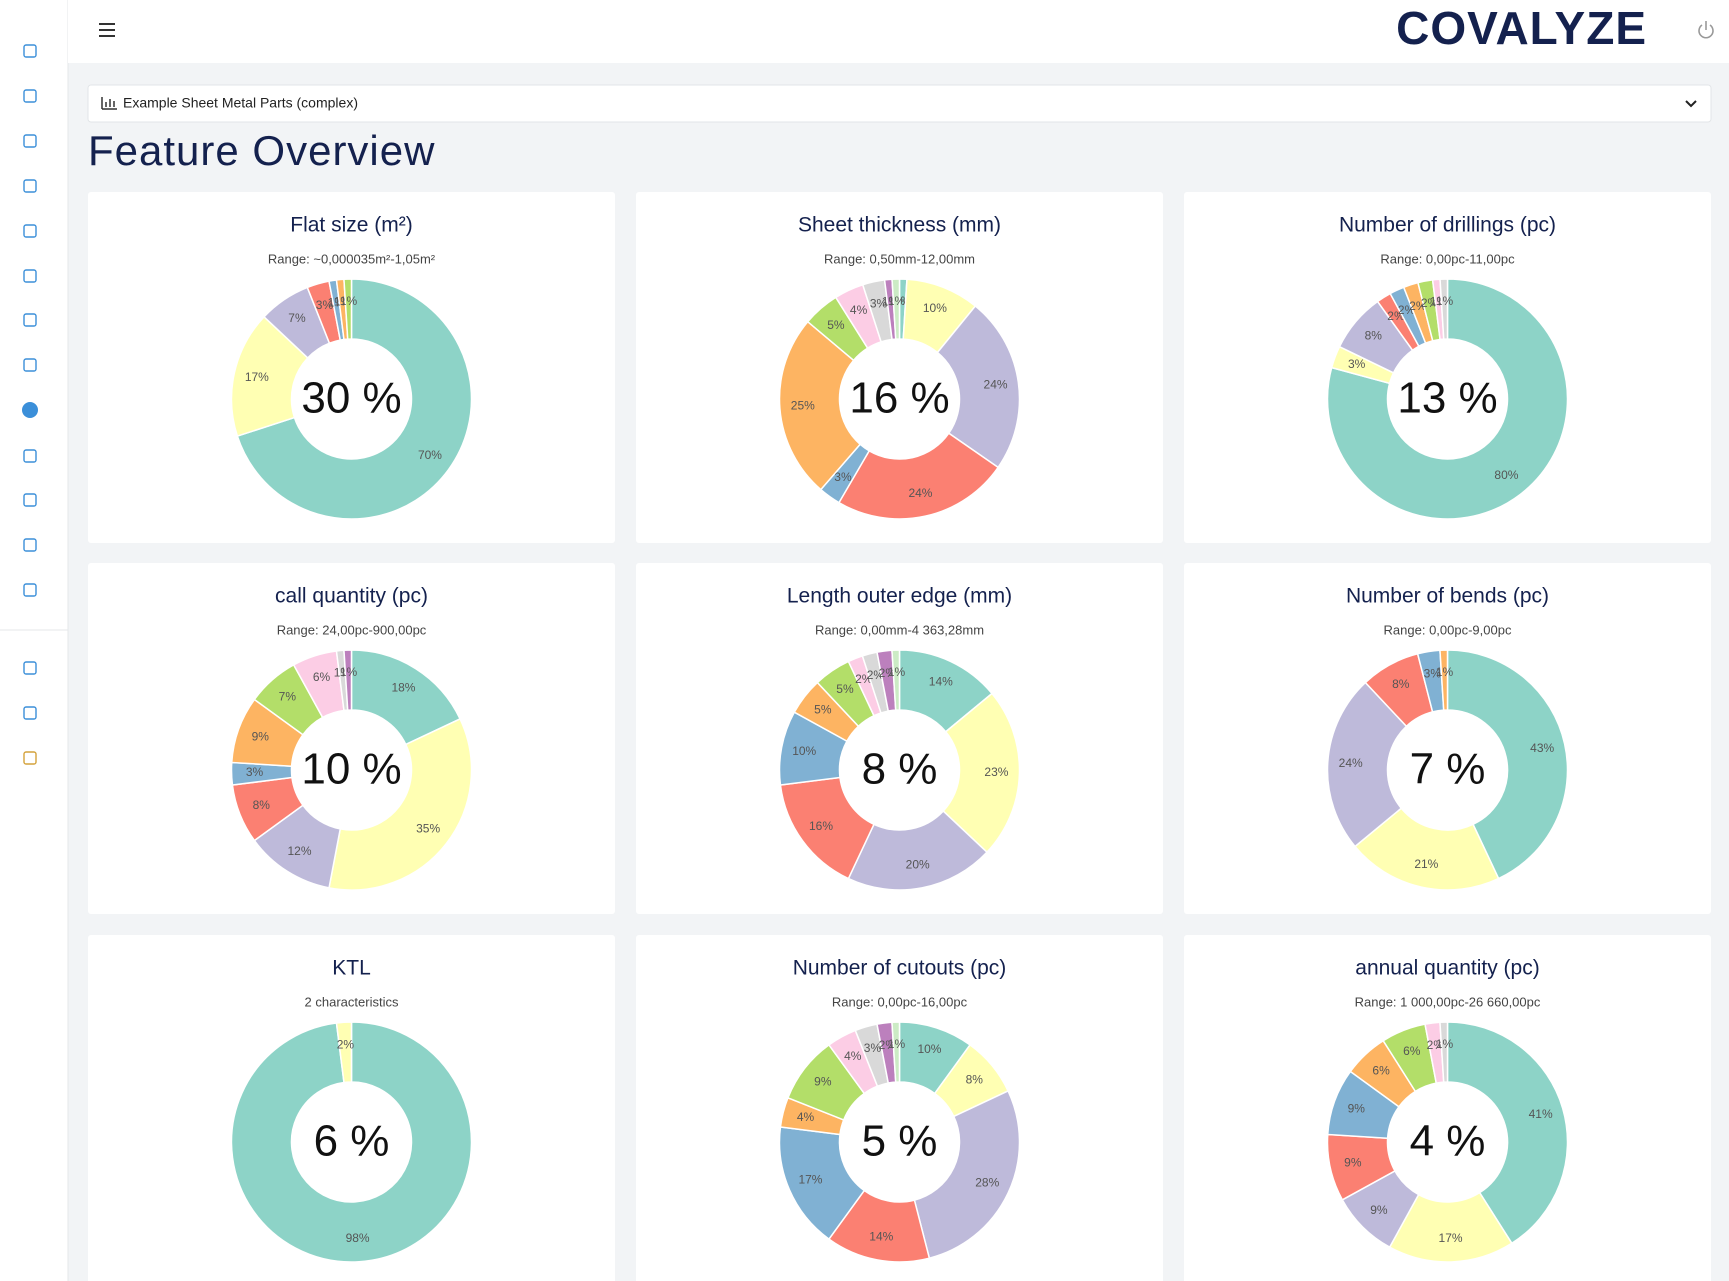 This screenshot has width=1729, height=1281. I want to click on center-label: 4 %, so click(1448, 1141).